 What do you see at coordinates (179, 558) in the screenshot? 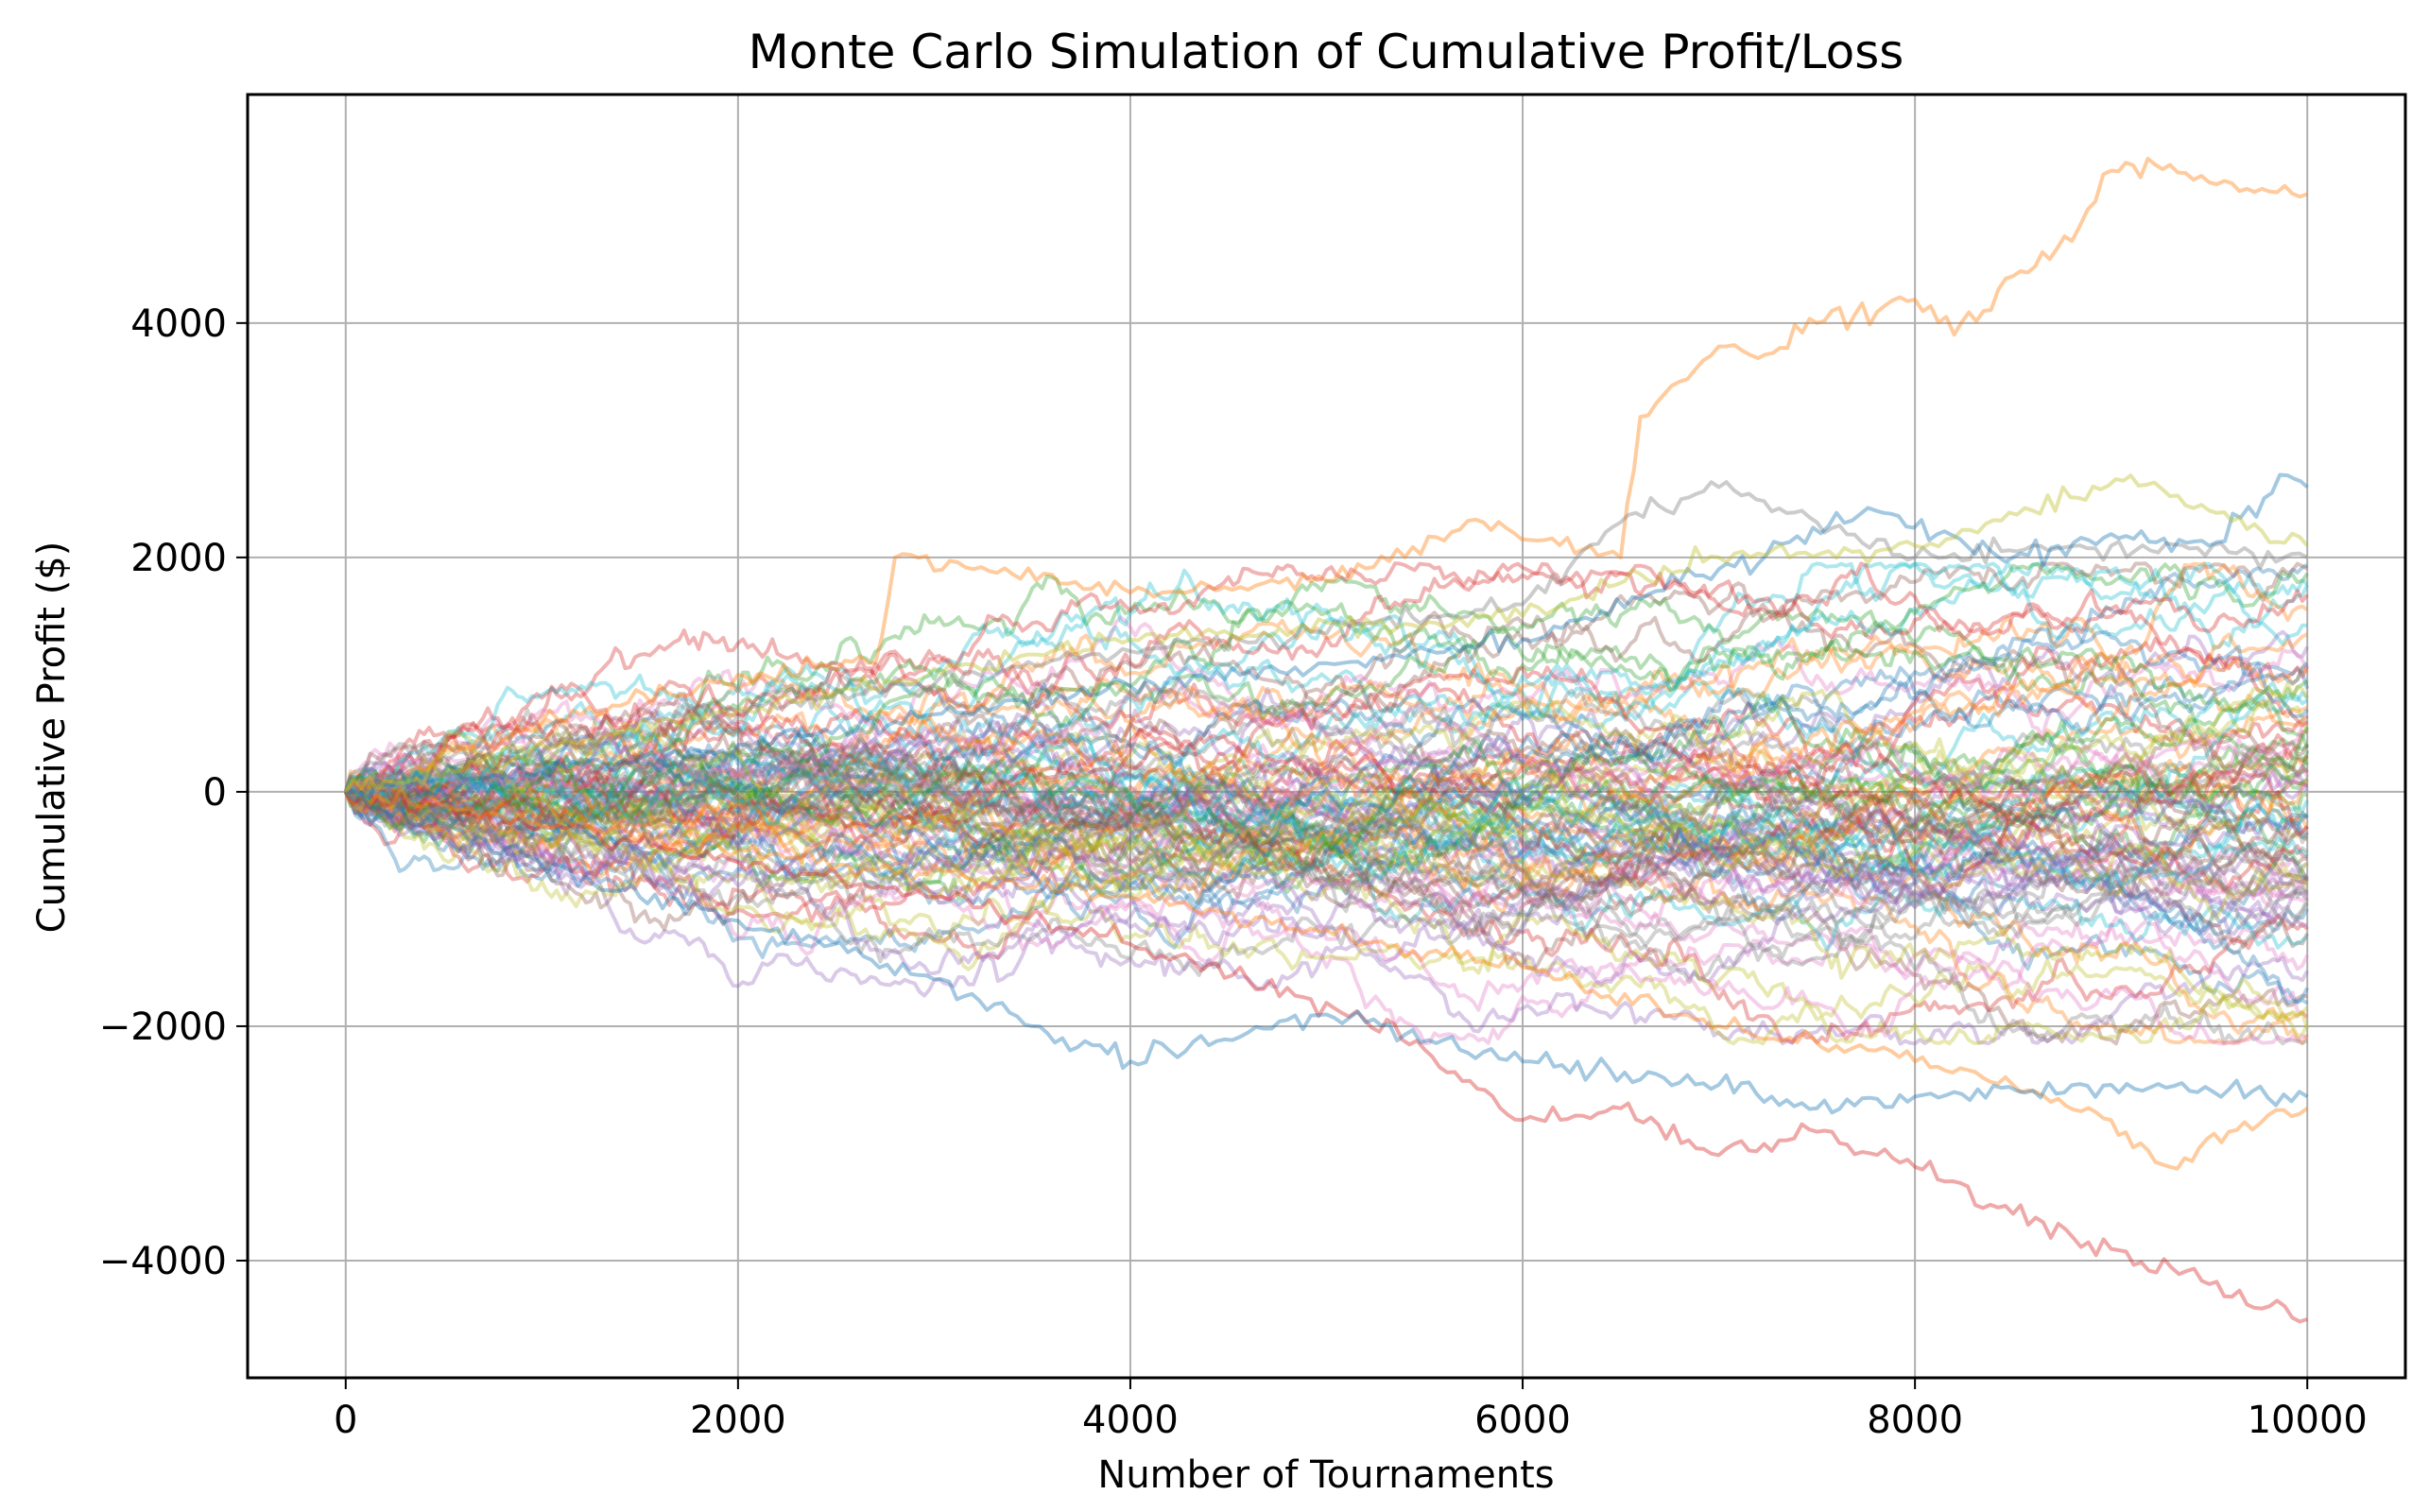
I see `y-tick-label: 2000` at bounding box center [179, 558].